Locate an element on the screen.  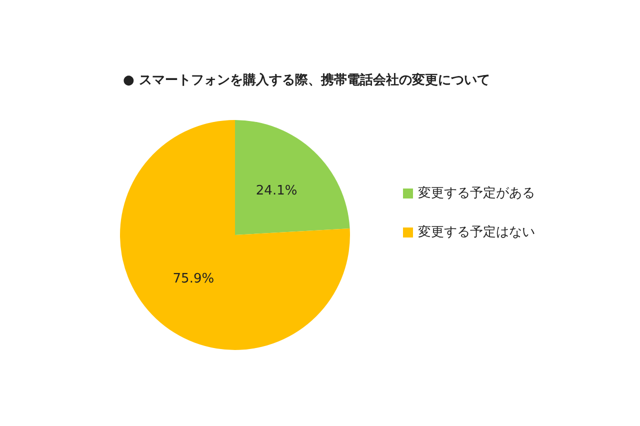
legend-label: 変更する予定がある is located at coordinates (476, 193).